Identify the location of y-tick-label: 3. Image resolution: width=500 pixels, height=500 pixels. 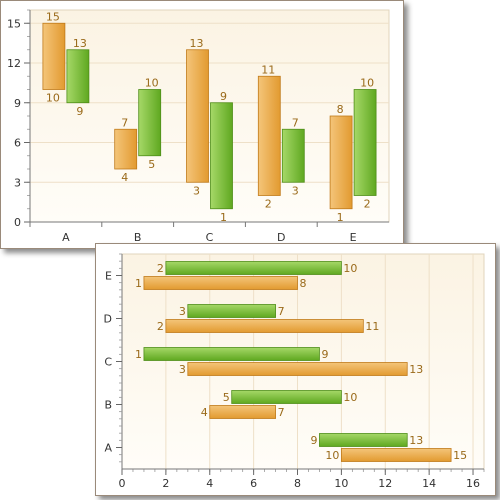
(17, 182).